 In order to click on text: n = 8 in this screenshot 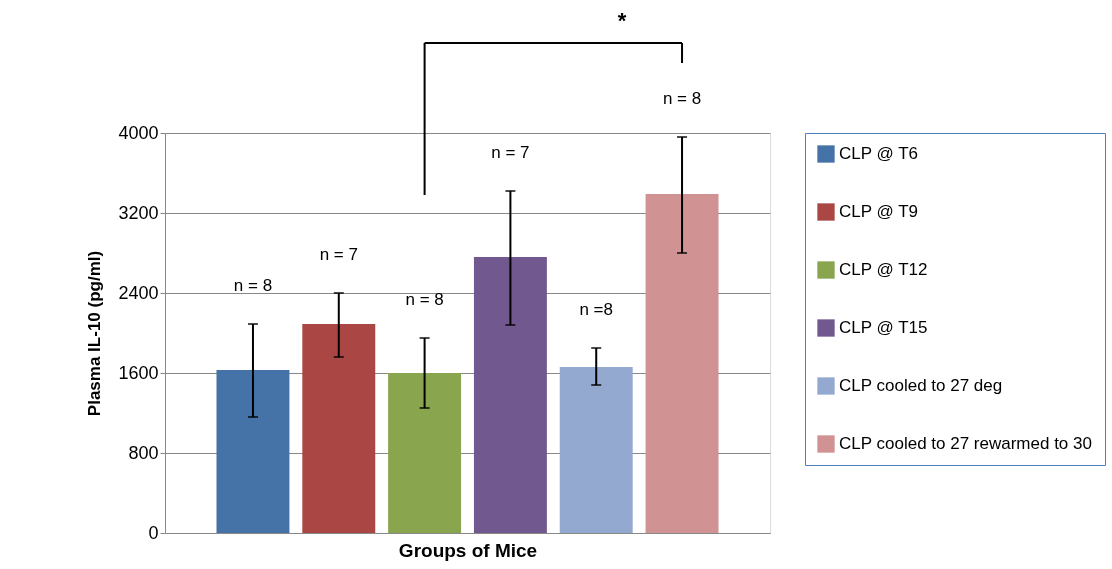, I will do `click(682, 98)`.